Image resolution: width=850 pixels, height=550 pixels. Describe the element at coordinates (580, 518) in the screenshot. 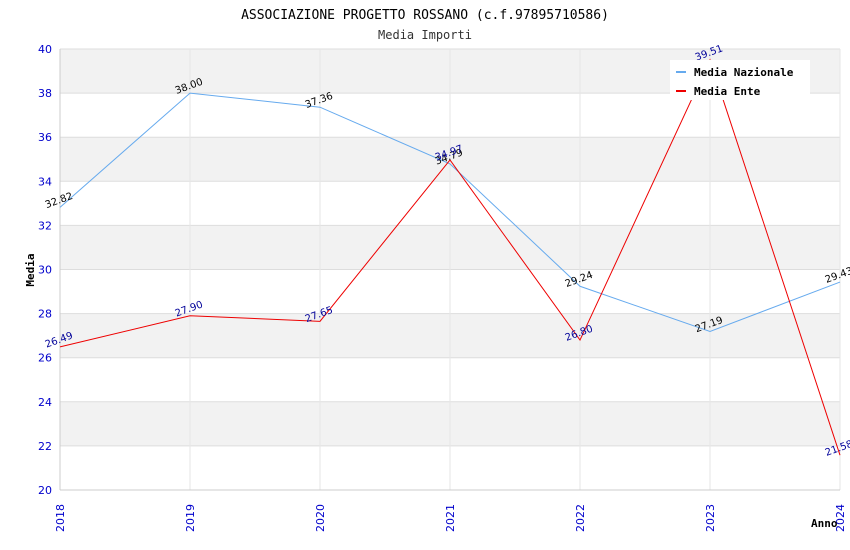

I see `x-tick-label: 2022` at that location.